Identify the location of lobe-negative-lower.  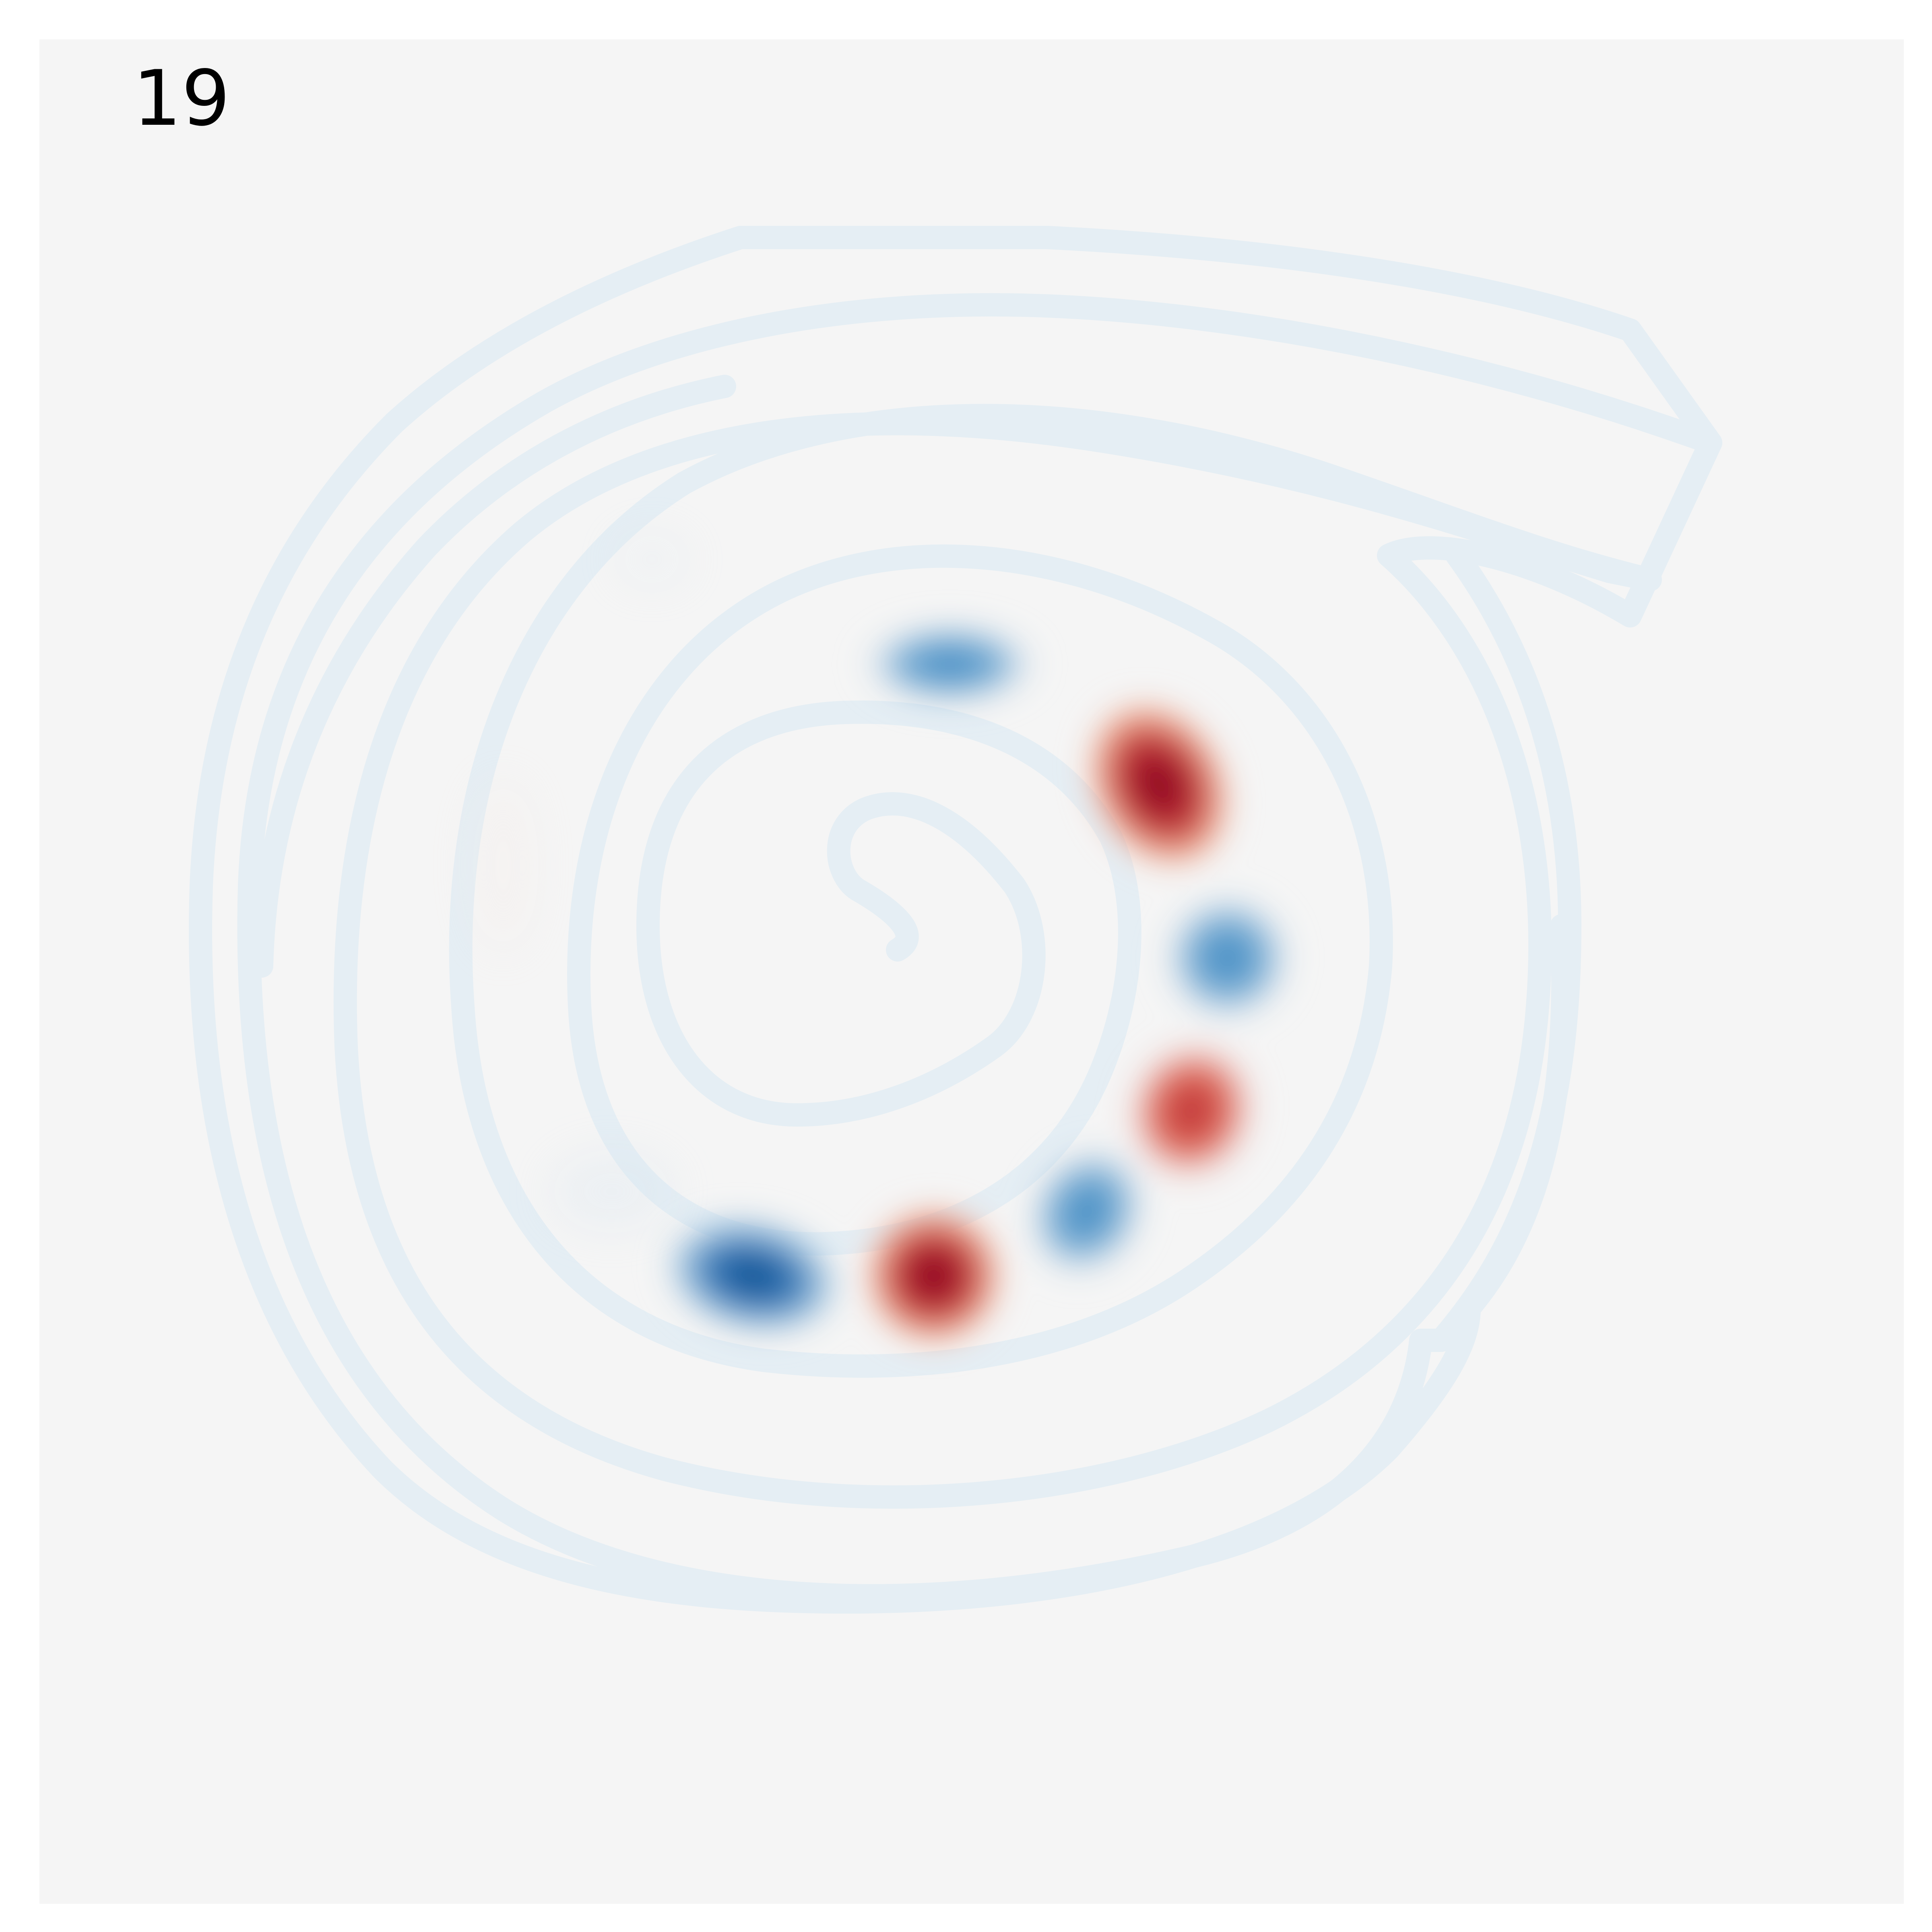
(1087, 1211).